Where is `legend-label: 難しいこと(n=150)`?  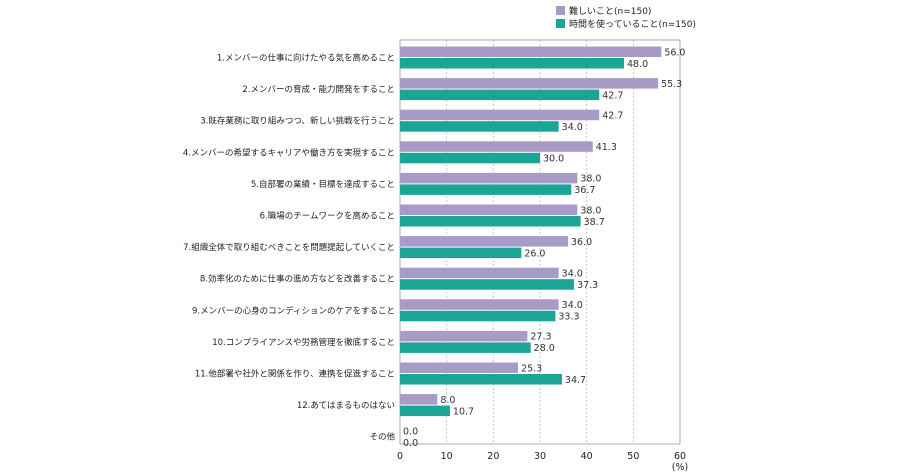
legend-label: 難しいこと(n=150) is located at coordinates (610, 11).